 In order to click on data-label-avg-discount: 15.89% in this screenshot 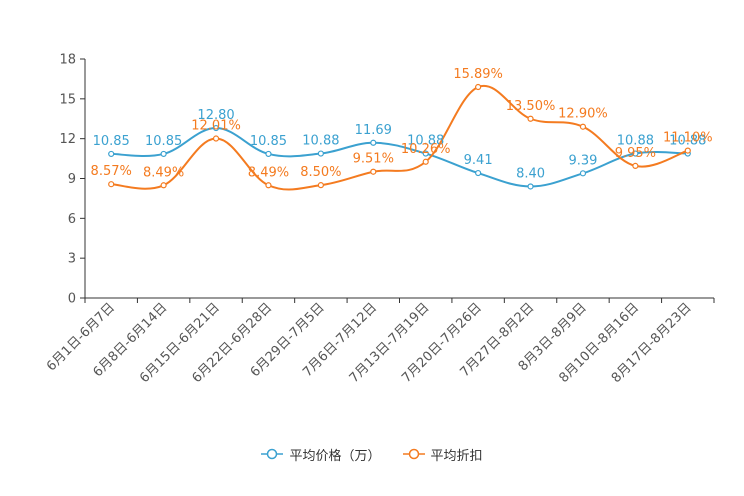, I will do `click(478, 74)`.